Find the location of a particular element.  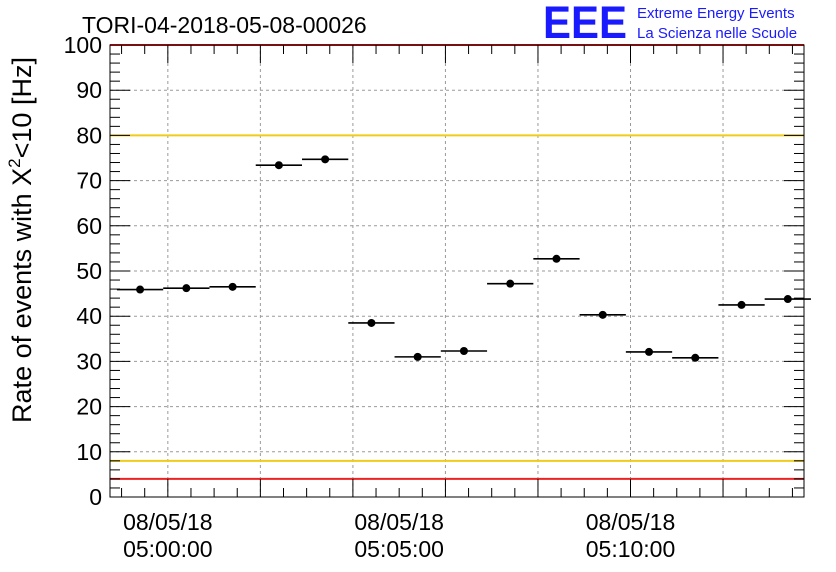

y-tick-label: 100 is located at coordinates (83, 45).